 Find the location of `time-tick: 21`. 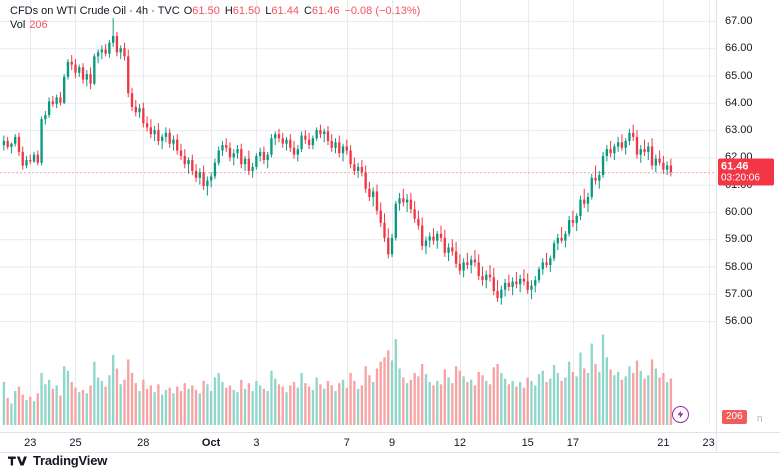

time-tick: 21 is located at coordinates (663, 443).